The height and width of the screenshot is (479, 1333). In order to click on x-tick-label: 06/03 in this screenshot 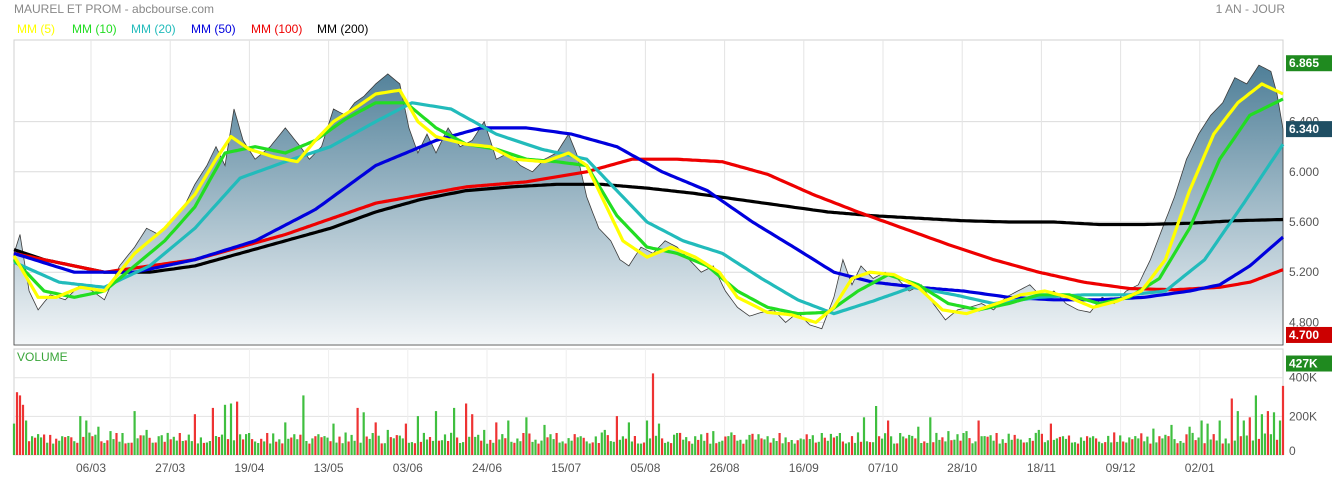, I will do `click(91, 468)`.